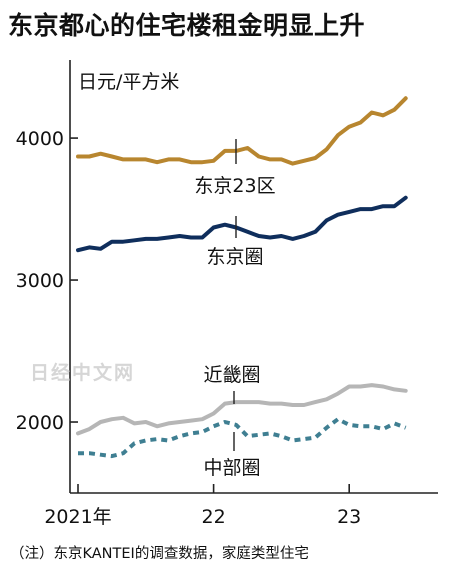 This screenshot has width=450, height=571. Describe the element at coordinates (128, 82) in the screenshot. I see `y-axis-label: 日元/平方米` at that location.